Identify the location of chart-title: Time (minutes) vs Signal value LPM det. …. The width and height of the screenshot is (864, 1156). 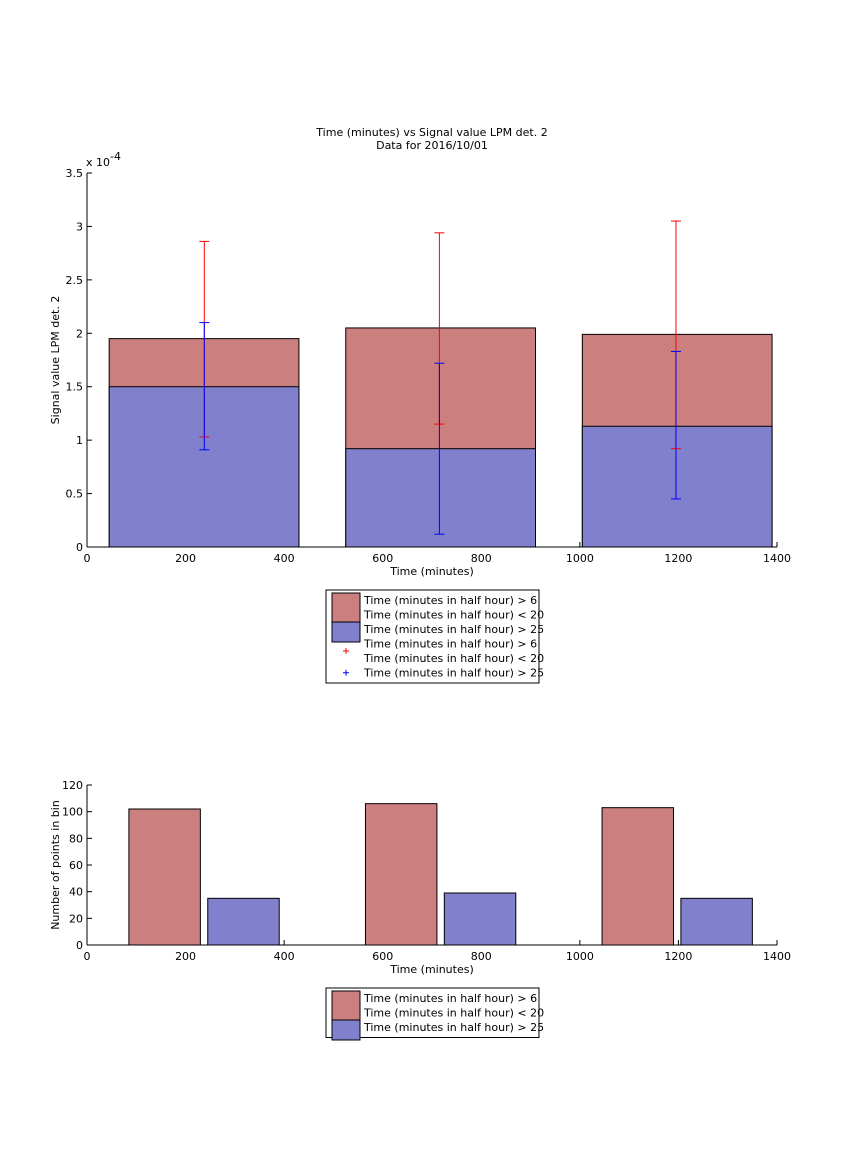
(431, 132).